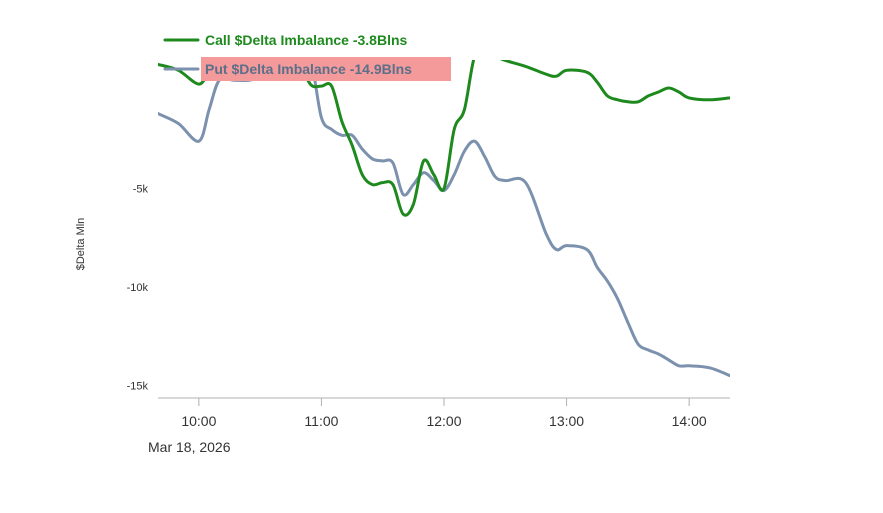  I want to click on x-tick-label: 13:00, so click(566, 421).